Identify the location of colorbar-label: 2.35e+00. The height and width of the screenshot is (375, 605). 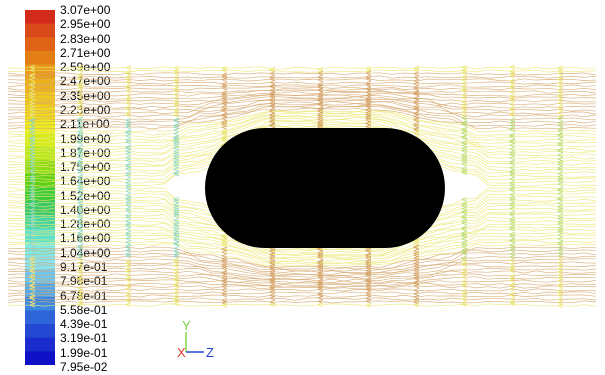
(85, 95).